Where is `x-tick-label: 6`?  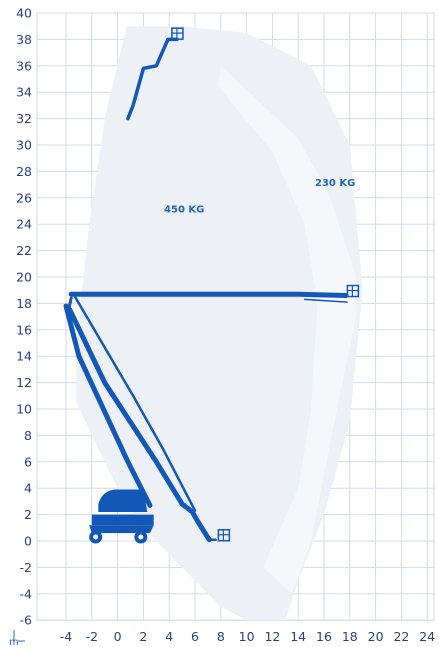 x-tick-label: 6 is located at coordinates (195, 636).